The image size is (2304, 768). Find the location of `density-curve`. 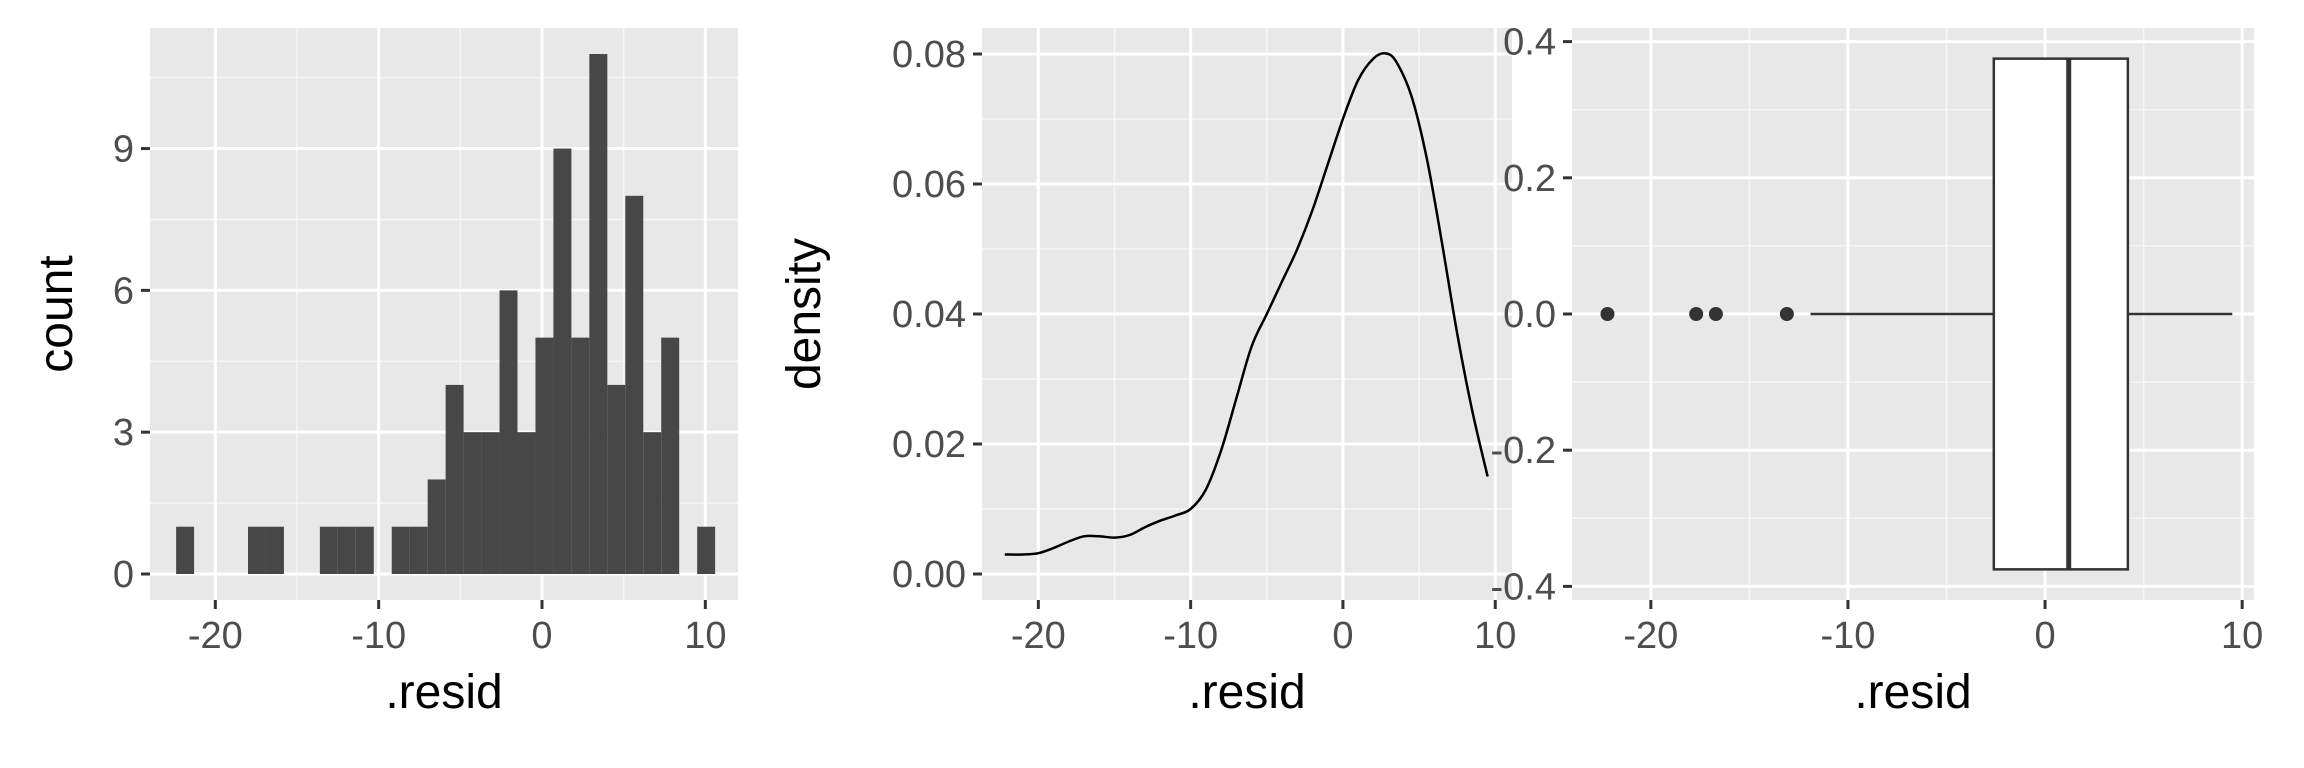

density-curve is located at coordinates (1246, 304).